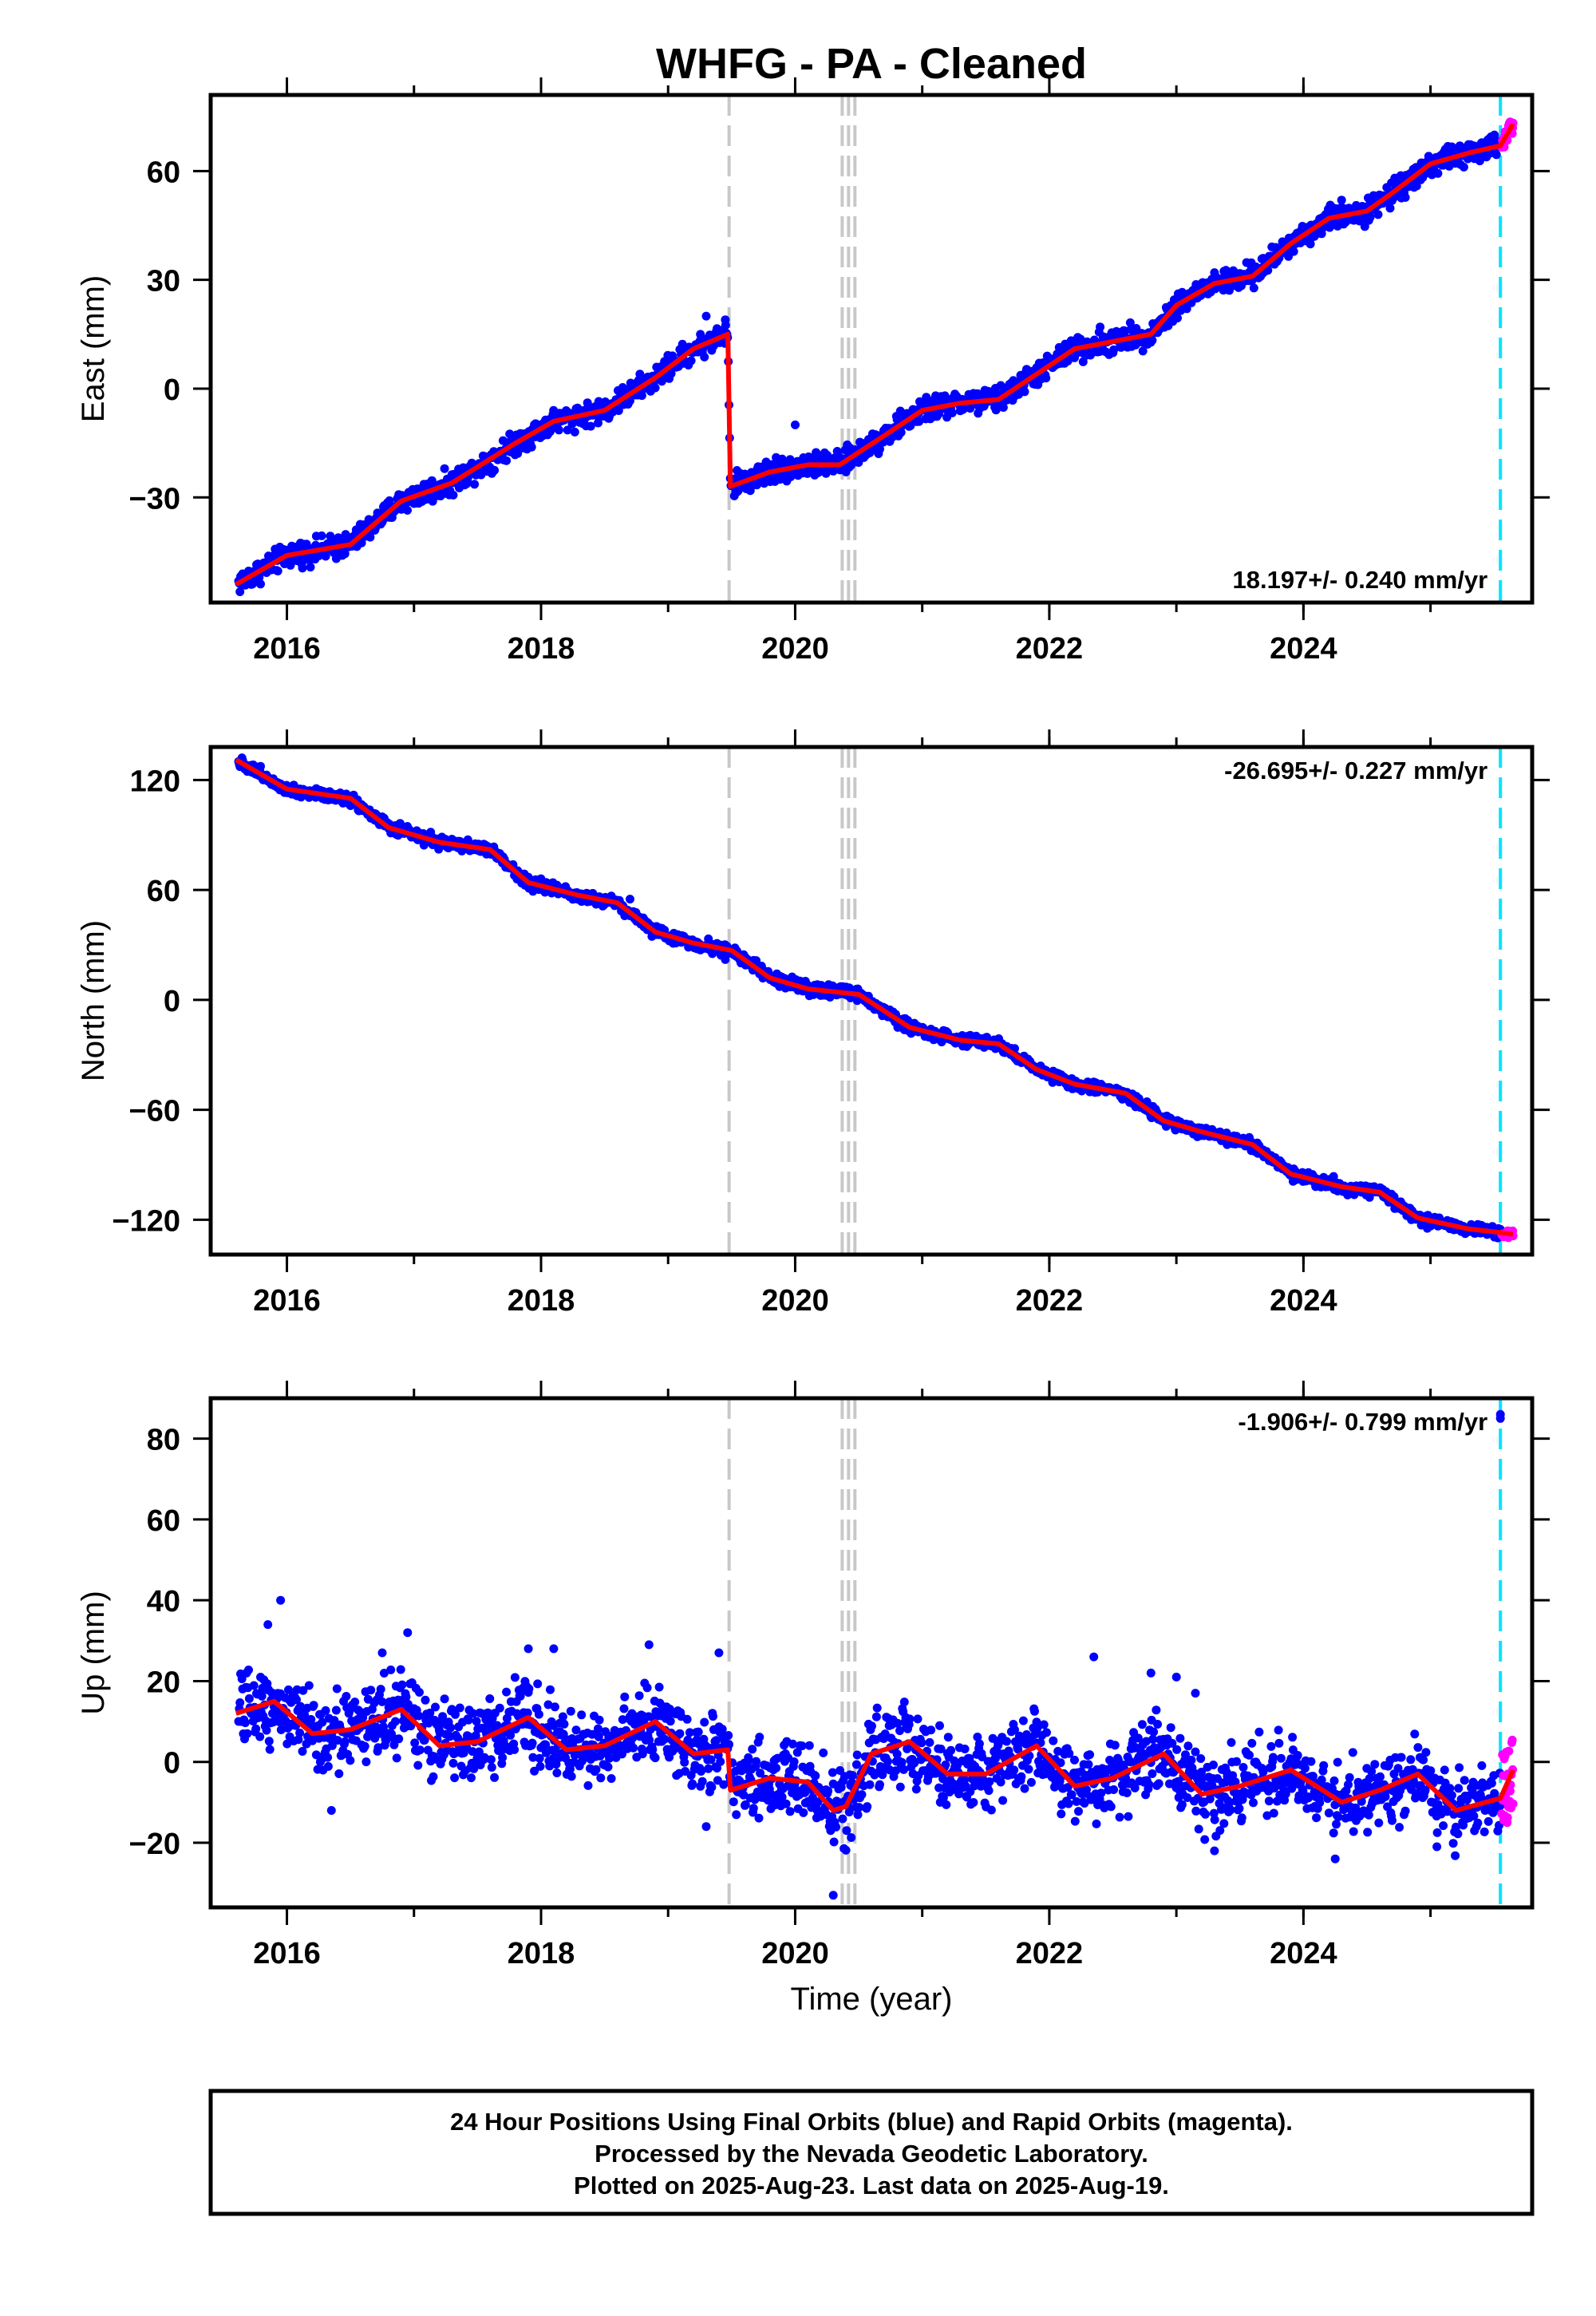  I want to click on y-axis-label: Up (mm), so click(93, 1653).